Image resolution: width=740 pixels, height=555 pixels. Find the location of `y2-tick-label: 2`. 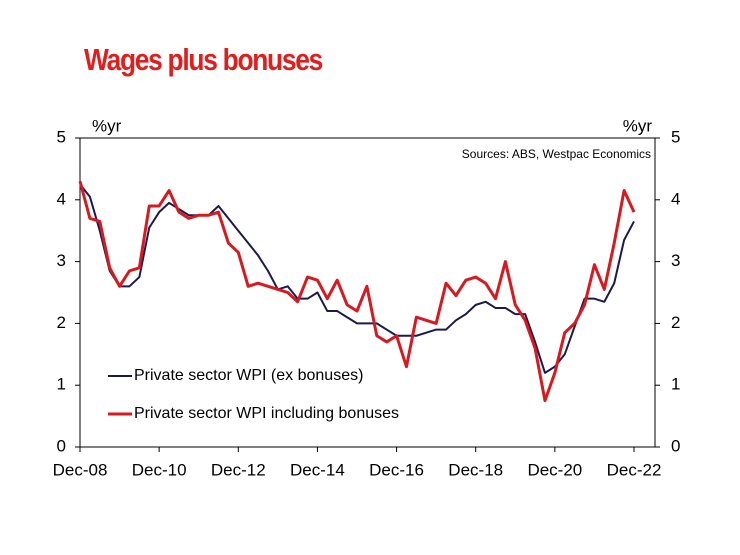

y2-tick-label: 2 is located at coordinates (675, 322).